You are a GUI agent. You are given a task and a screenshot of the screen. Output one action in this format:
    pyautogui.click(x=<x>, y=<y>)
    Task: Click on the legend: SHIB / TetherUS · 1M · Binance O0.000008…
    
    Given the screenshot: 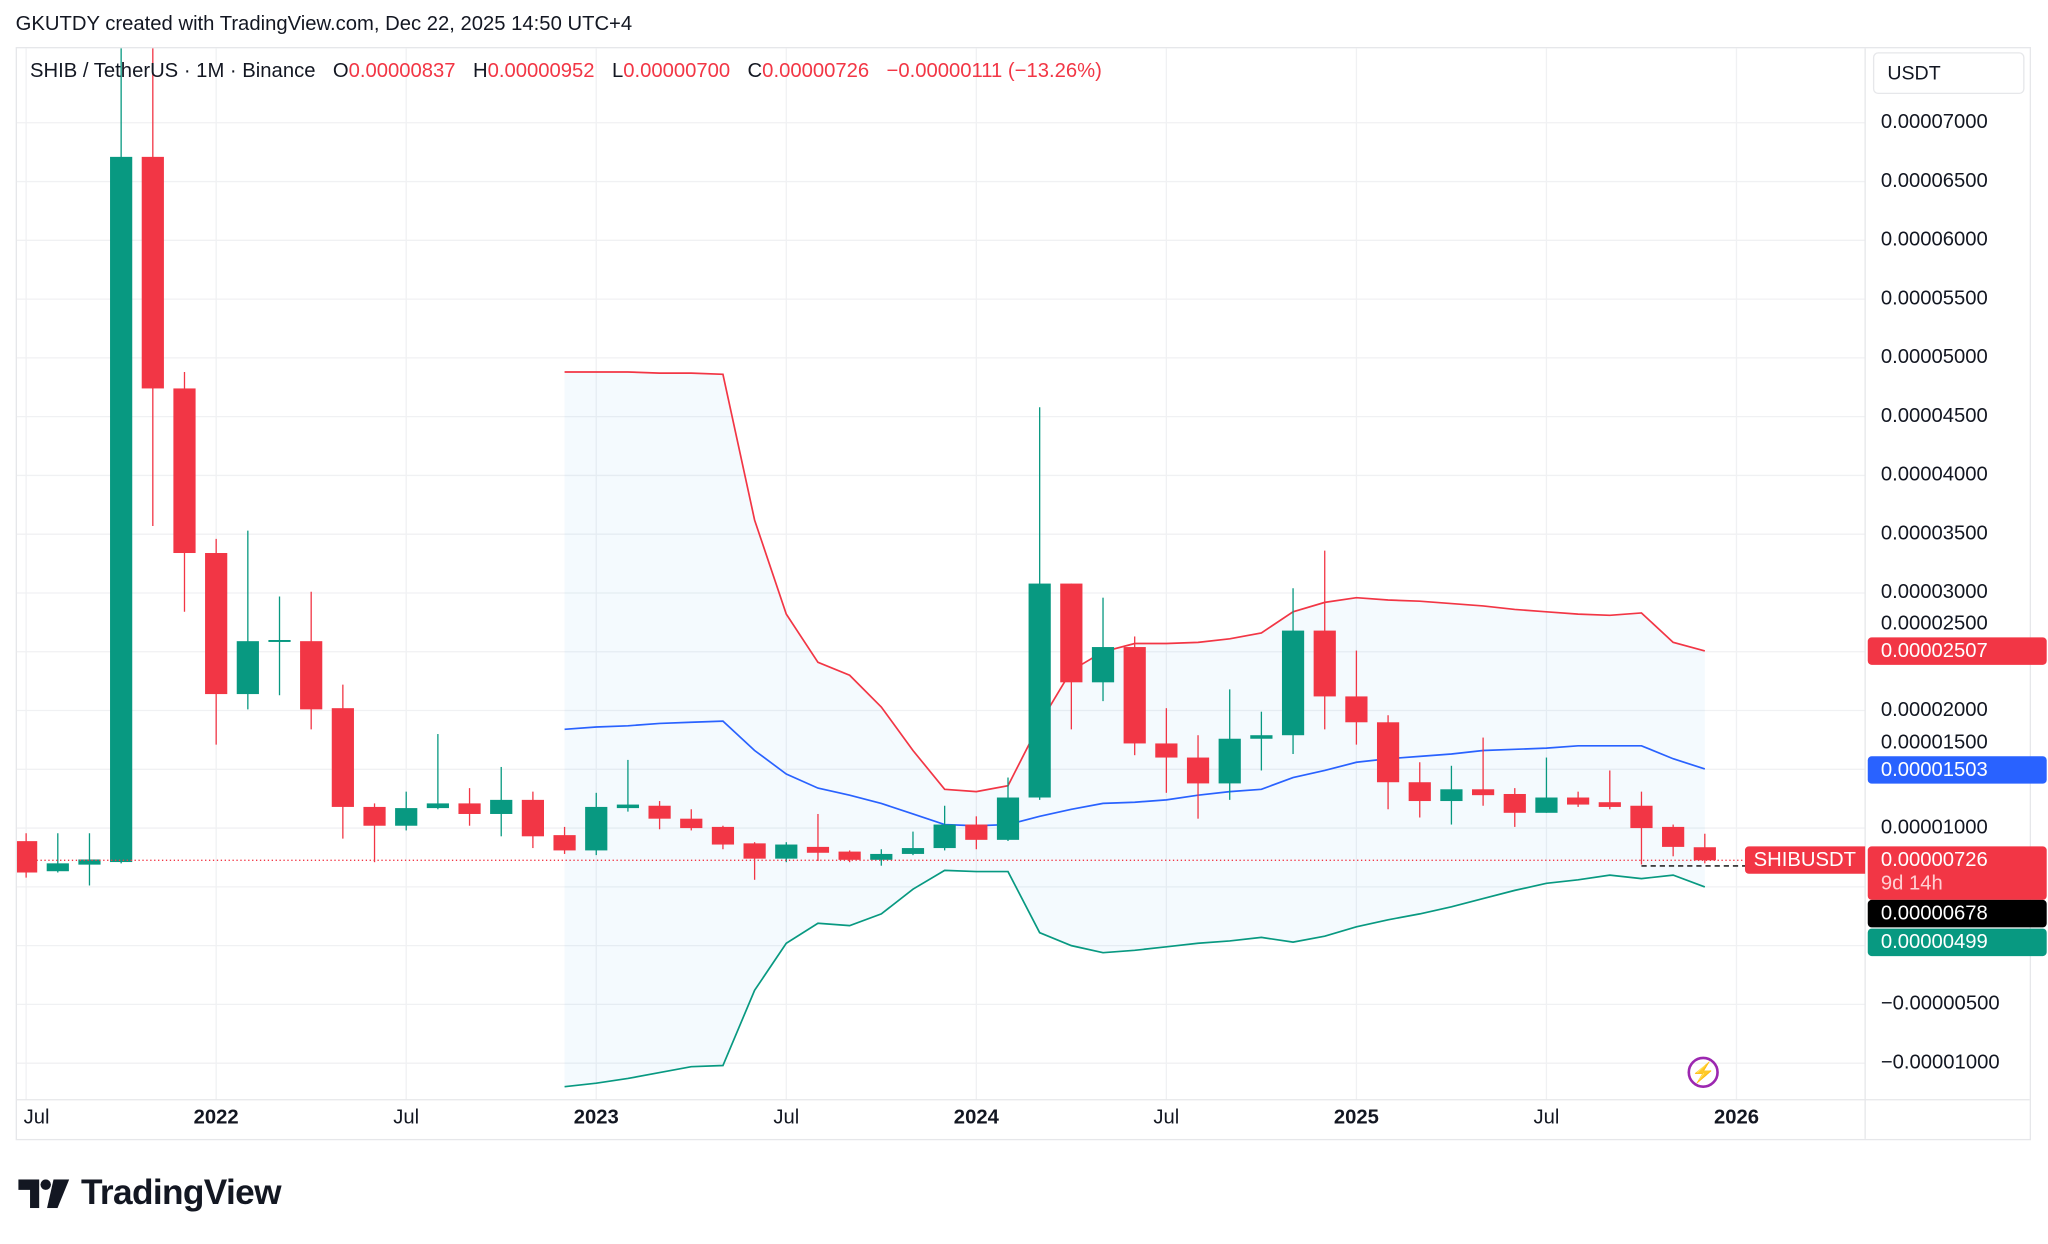 What is the action you would take?
    pyautogui.click(x=566, y=72)
    